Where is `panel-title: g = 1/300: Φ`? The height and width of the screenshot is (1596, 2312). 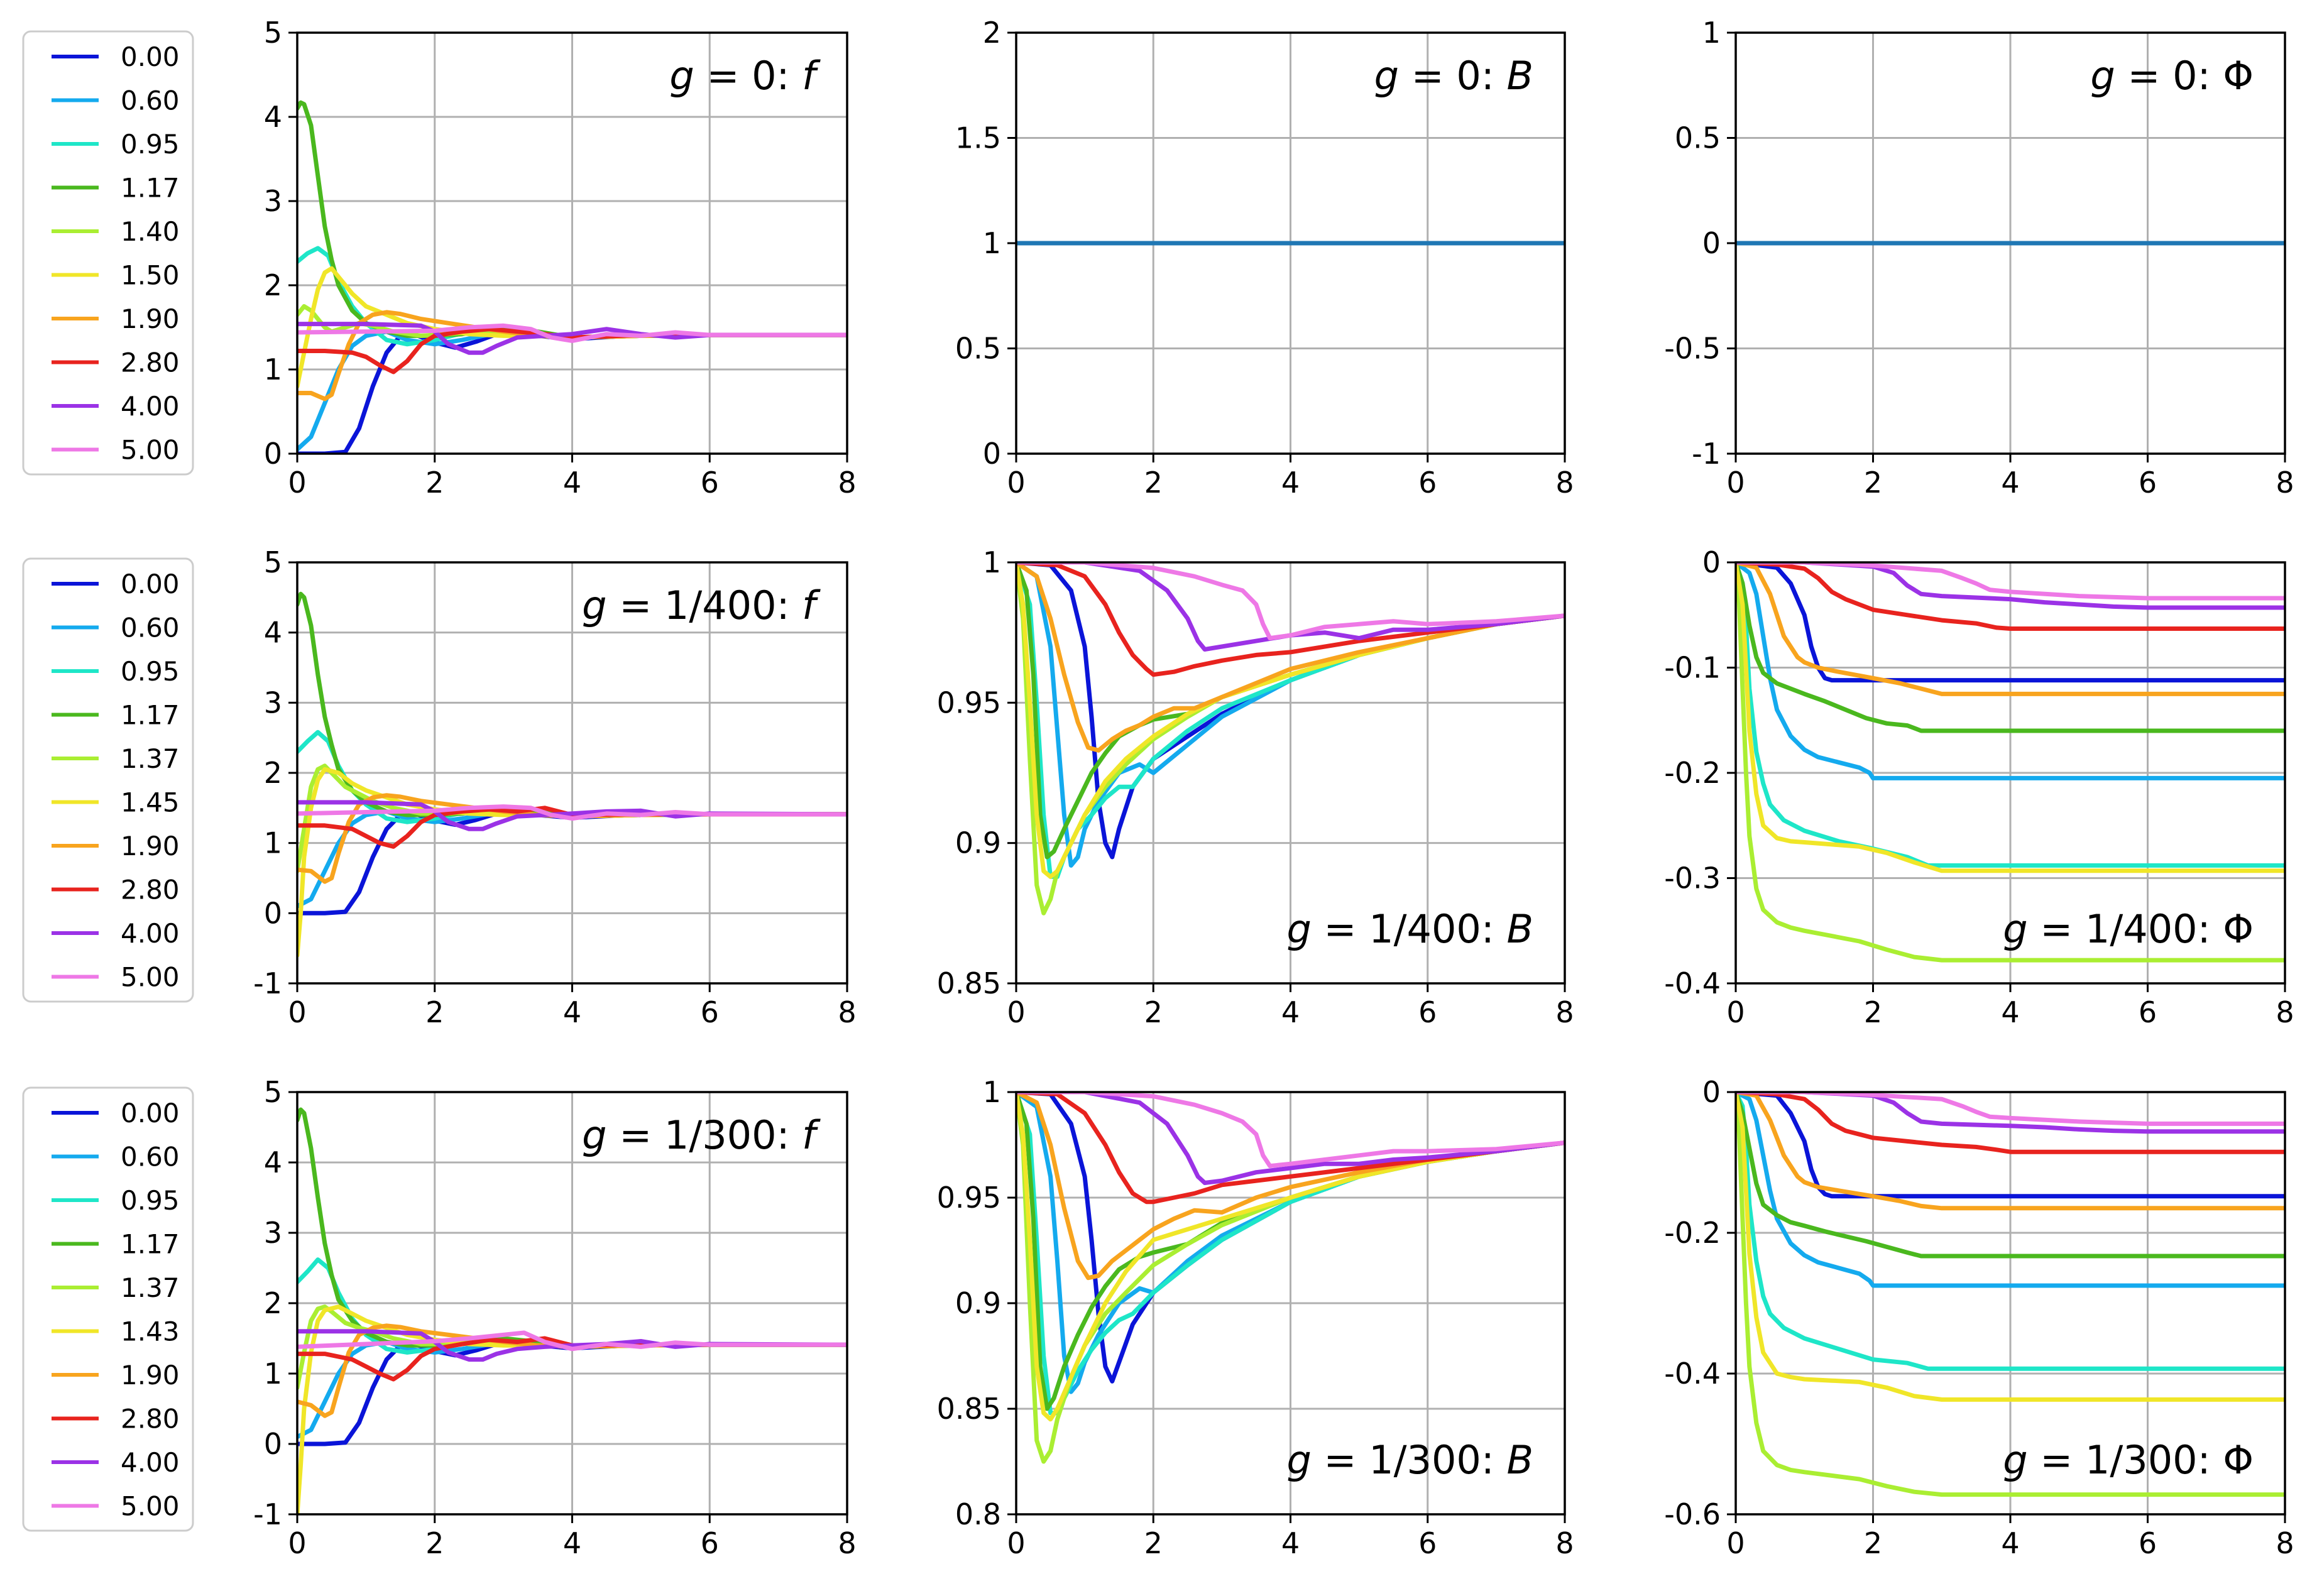 panel-title: g = 1/300: Φ is located at coordinates (2128, 1460).